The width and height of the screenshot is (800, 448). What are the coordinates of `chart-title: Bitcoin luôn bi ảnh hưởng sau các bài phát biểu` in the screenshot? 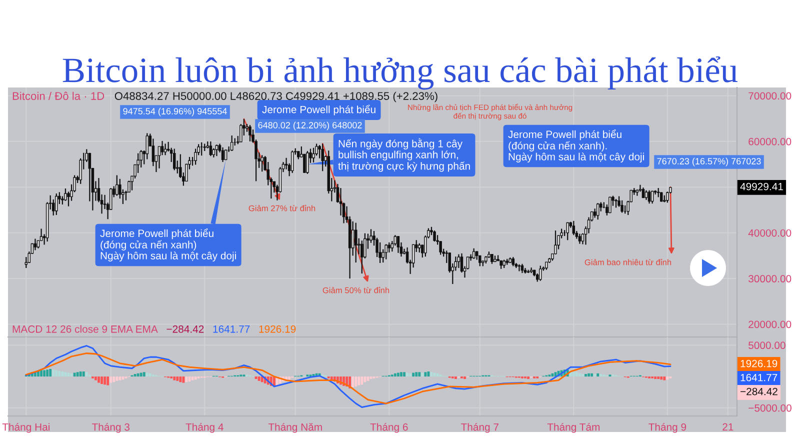 It's located at (400, 73).